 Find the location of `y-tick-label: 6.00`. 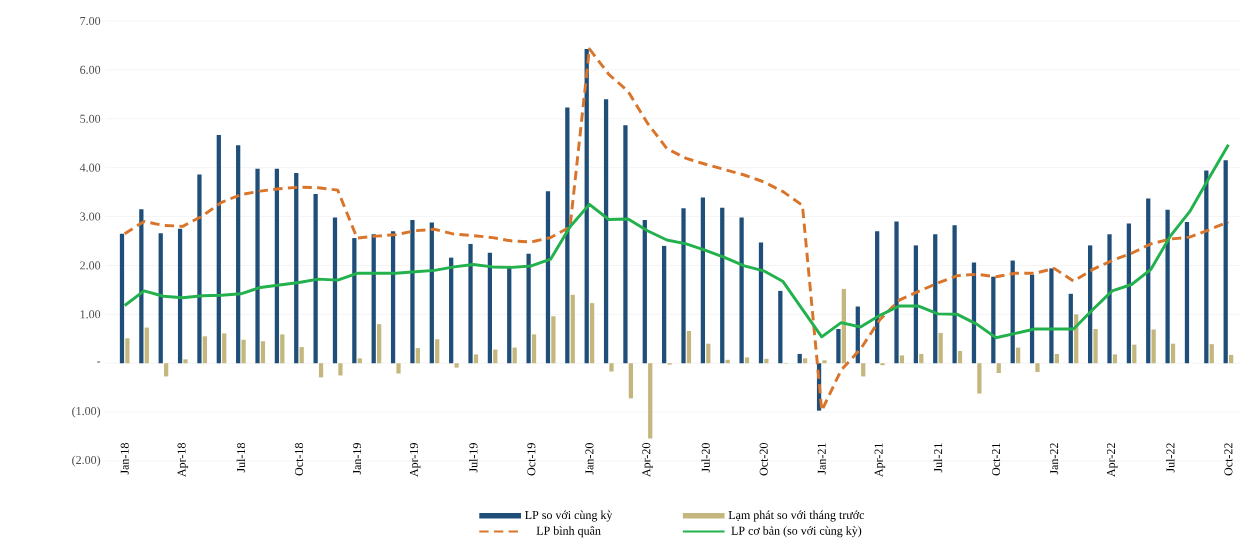

y-tick-label: 6.00 is located at coordinates (90, 69).